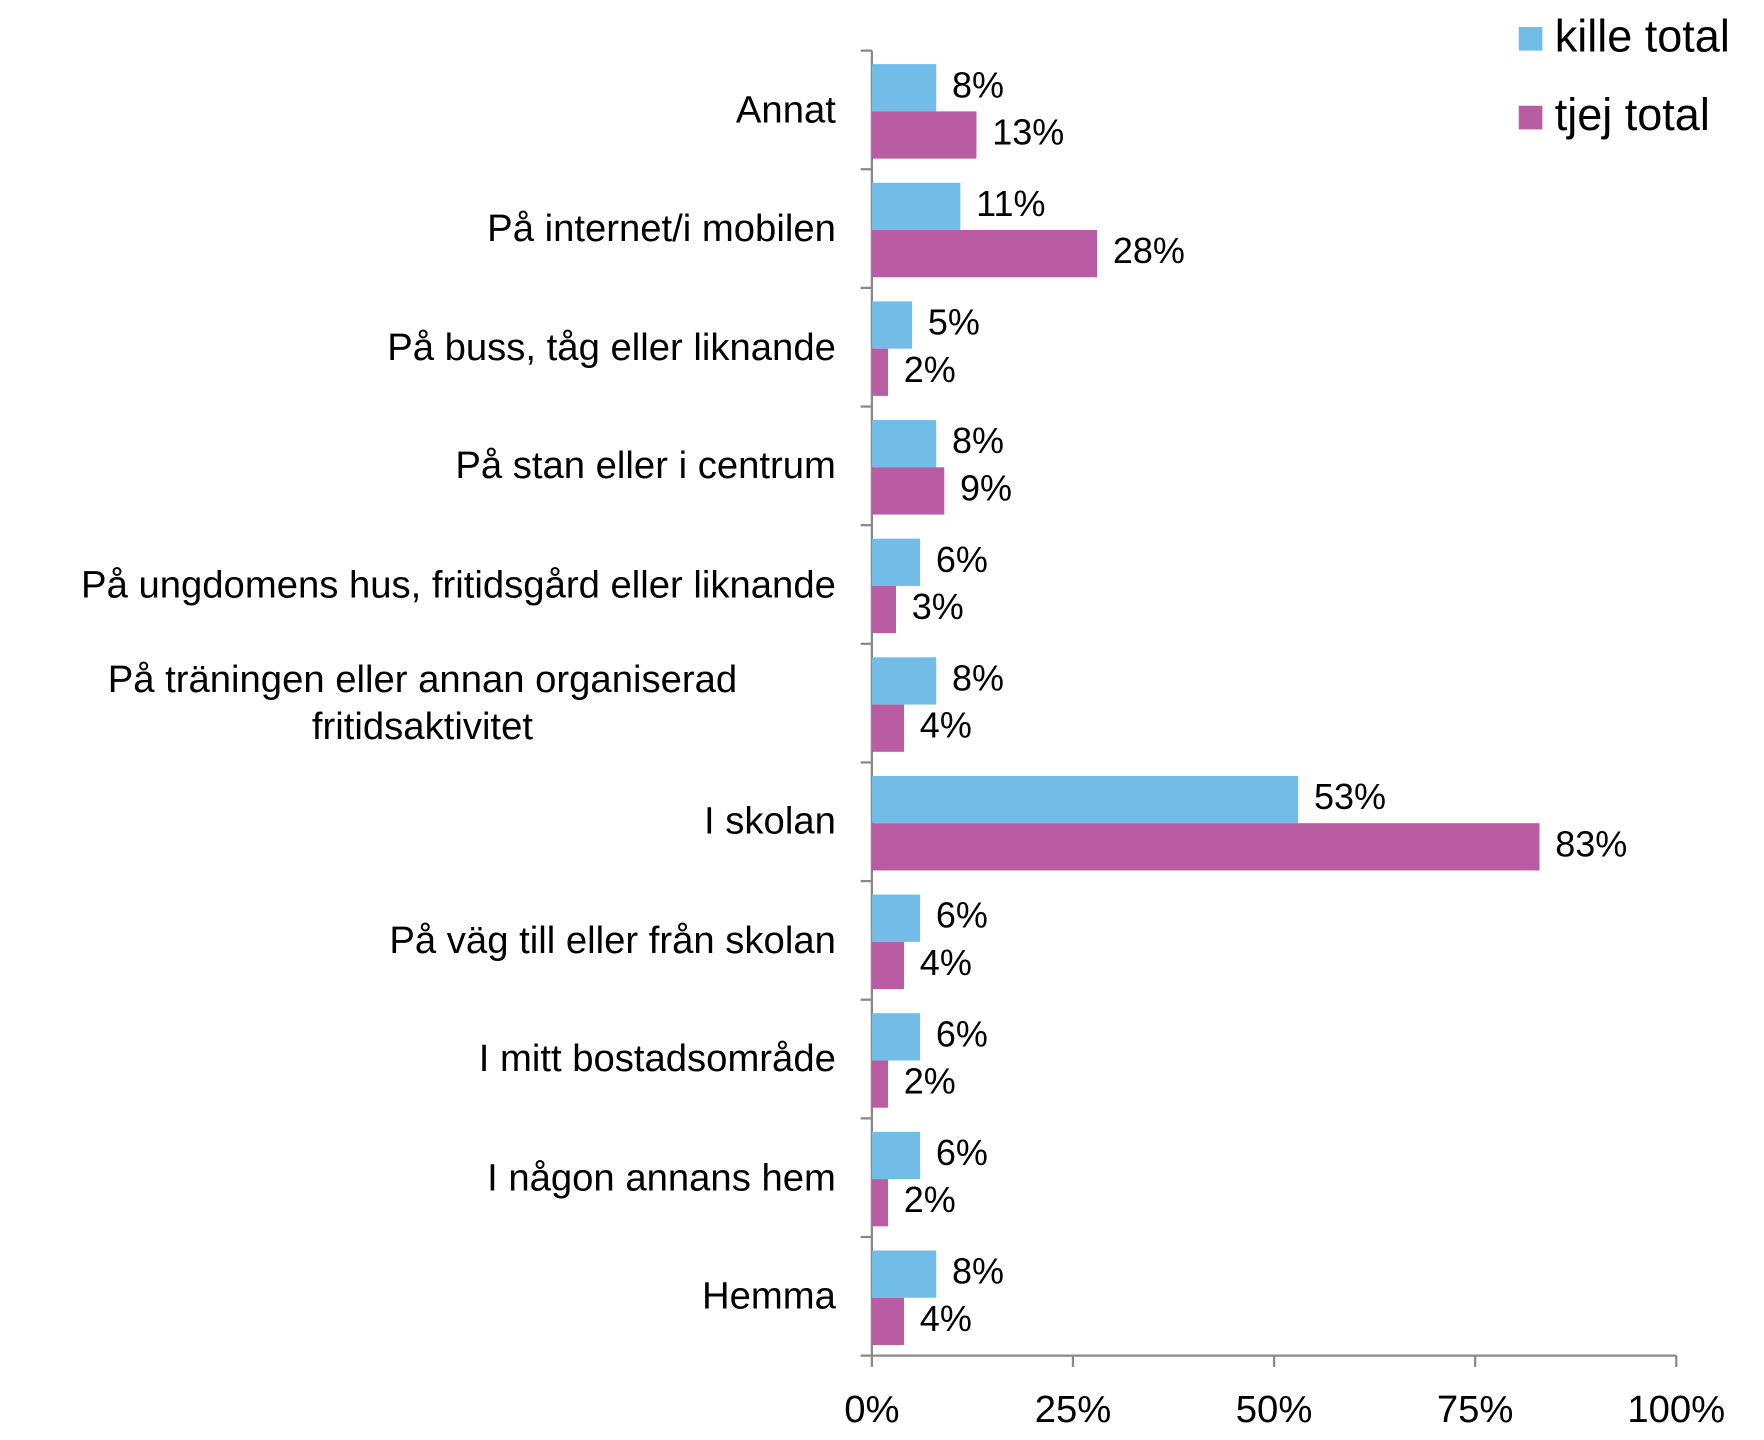 Image resolution: width=1764 pixels, height=1440 pixels. What do you see at coordinates (419, 109) in the screenshot?
I see `category-label: Annat` at bounding box center [419, 109].